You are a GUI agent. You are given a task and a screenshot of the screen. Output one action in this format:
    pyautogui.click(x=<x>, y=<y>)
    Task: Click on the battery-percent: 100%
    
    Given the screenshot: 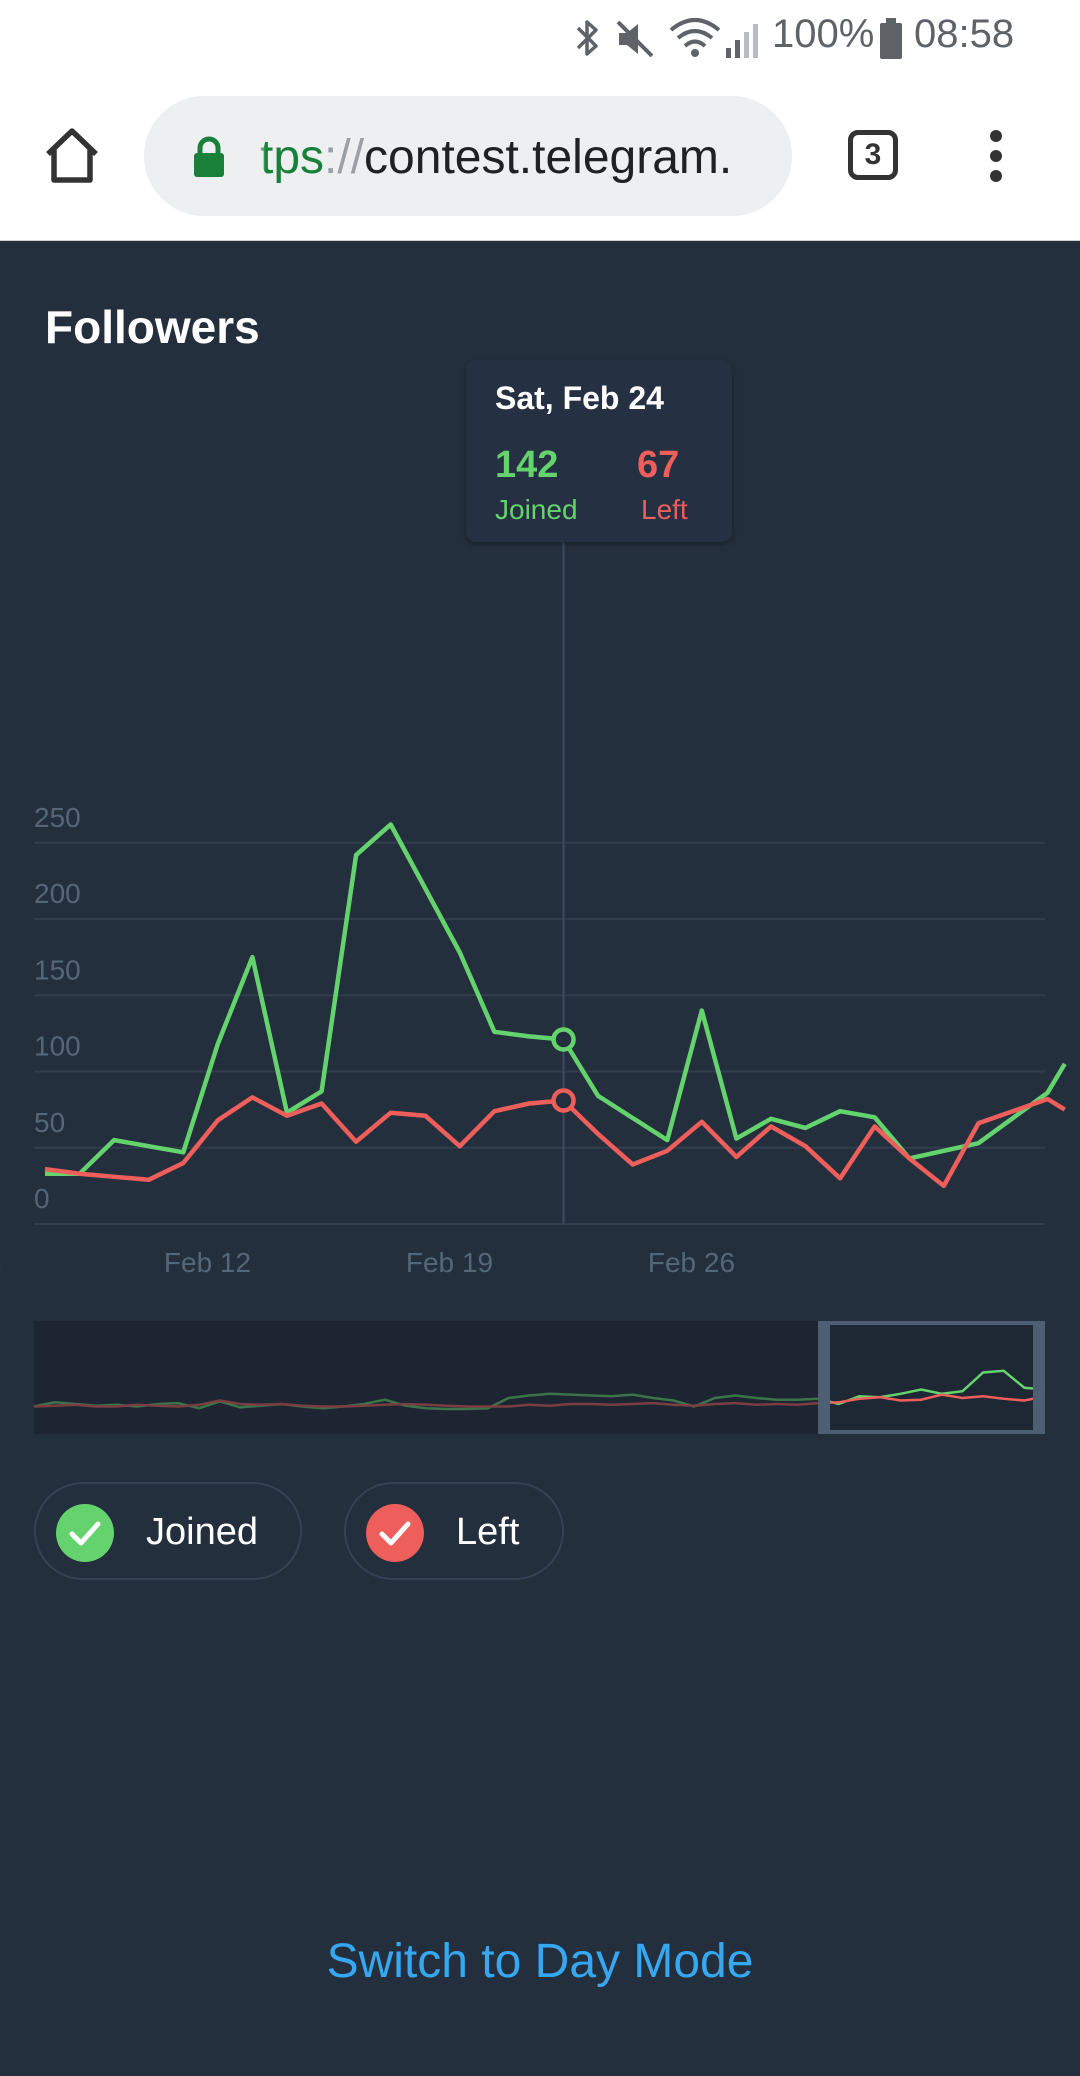 What is the action you would take?
    pyautogui.click(x=823, y=34)
    